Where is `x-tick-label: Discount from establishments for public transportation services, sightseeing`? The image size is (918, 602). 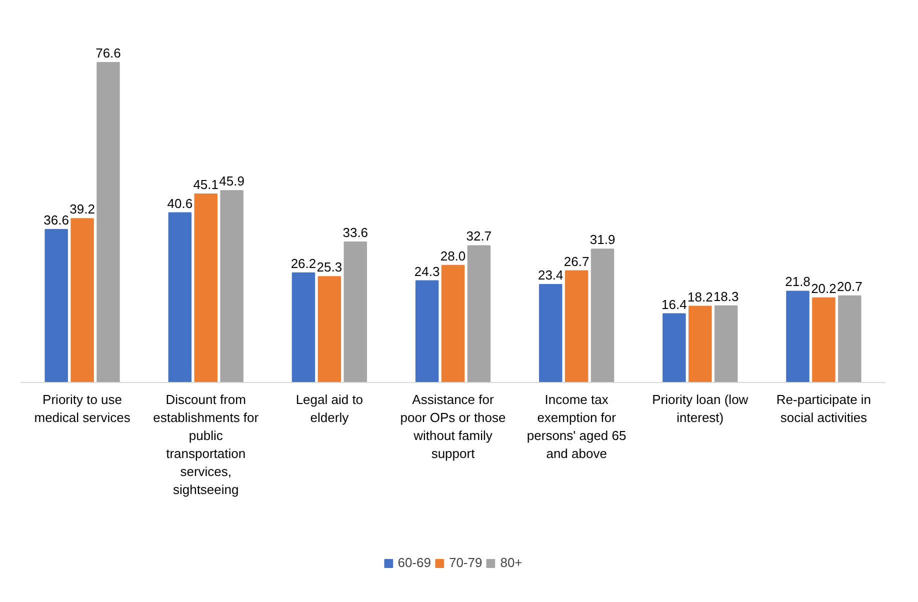
x-tick-label: Discount from establishments for public transportation services, sightseeing is located at coordinates (206, 445).